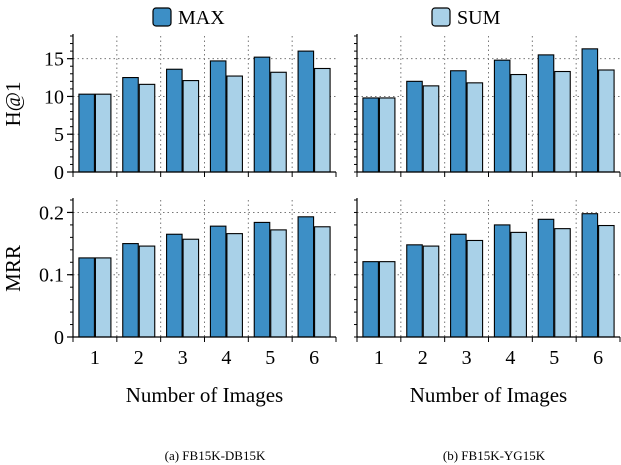  Describe the element at coordinates (467, 358) in the screenshot. I see `chart-4-xtick-label: 3` at that location.